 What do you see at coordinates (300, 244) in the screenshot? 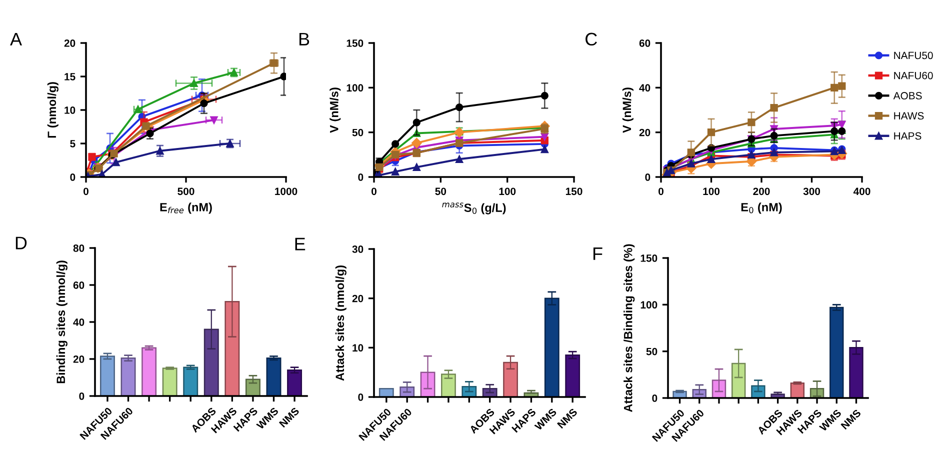
I see `annotation: E` at bounding box center [300, 244].